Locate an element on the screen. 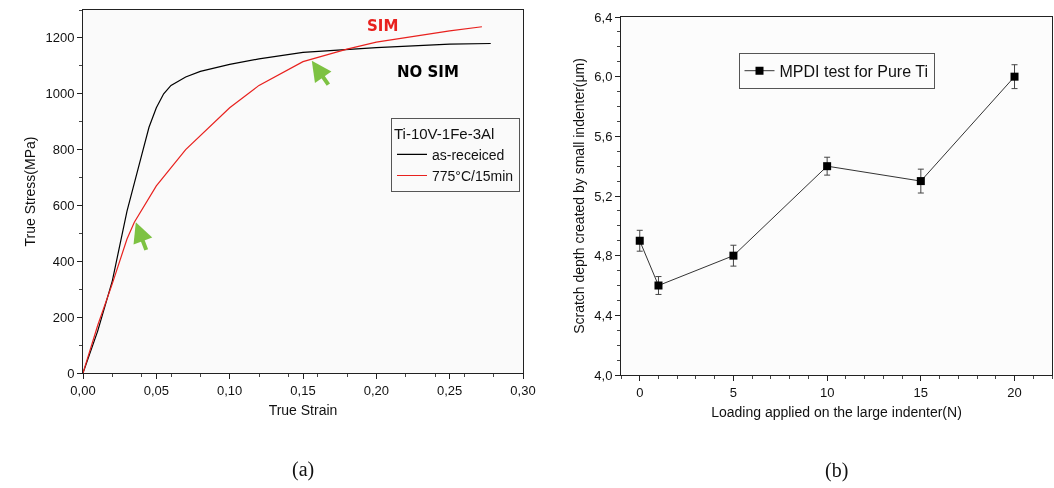 The height and width of the screenshot is (488, 1054). text: (b) is located at coordinates (837, 470).